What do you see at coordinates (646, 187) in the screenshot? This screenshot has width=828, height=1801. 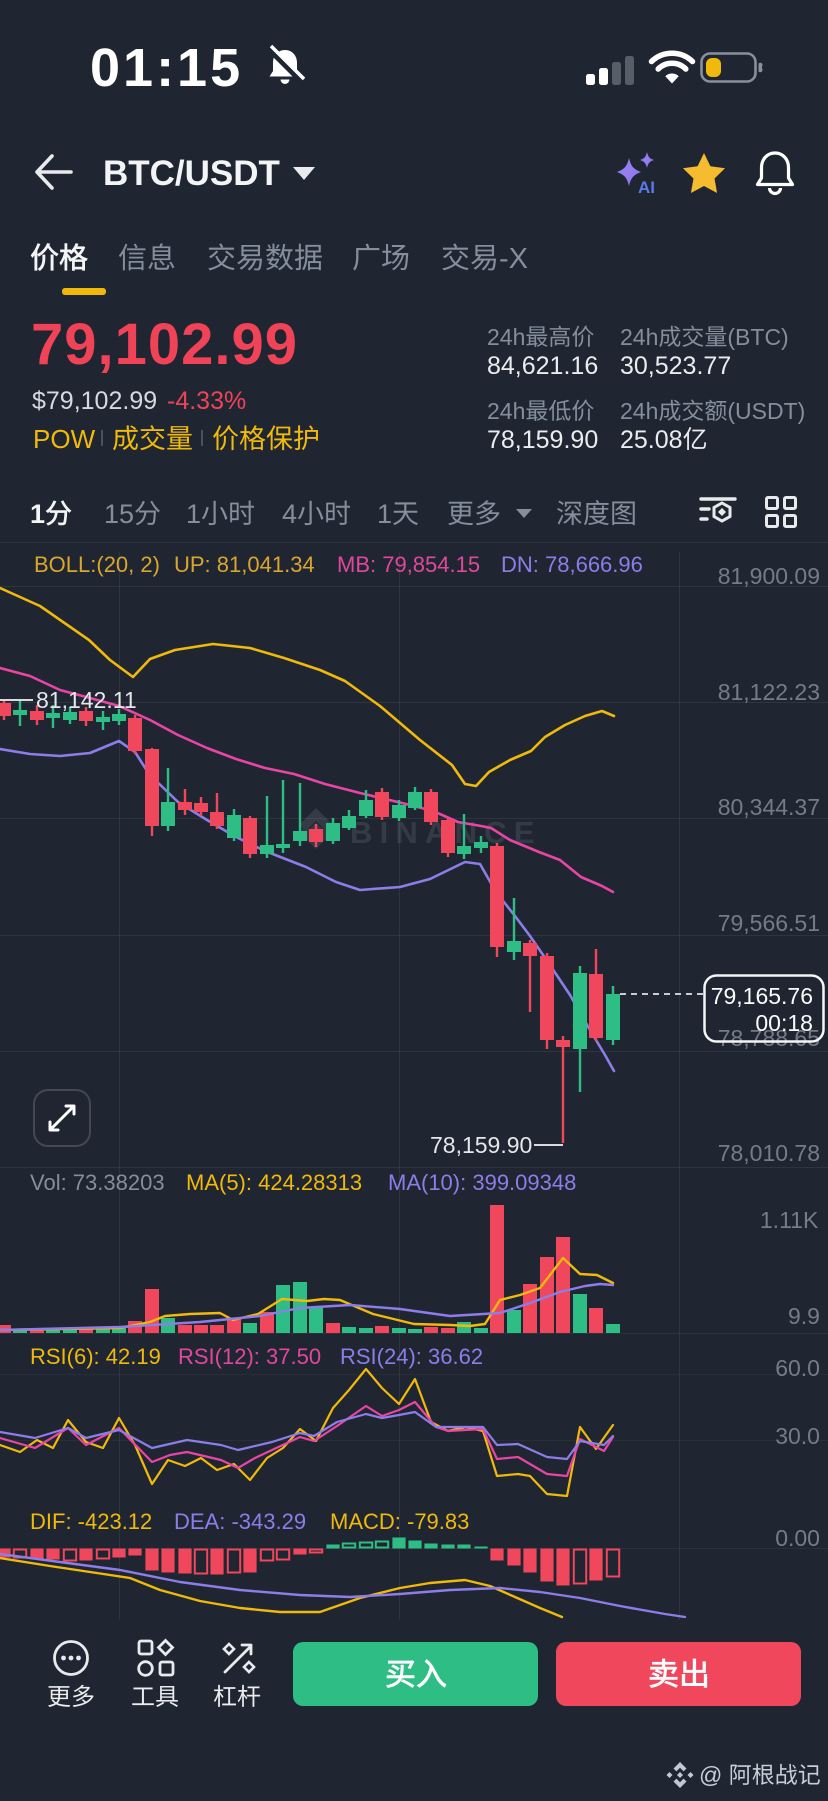 I see `svg-text: AI` at bounding box center [646, 187].